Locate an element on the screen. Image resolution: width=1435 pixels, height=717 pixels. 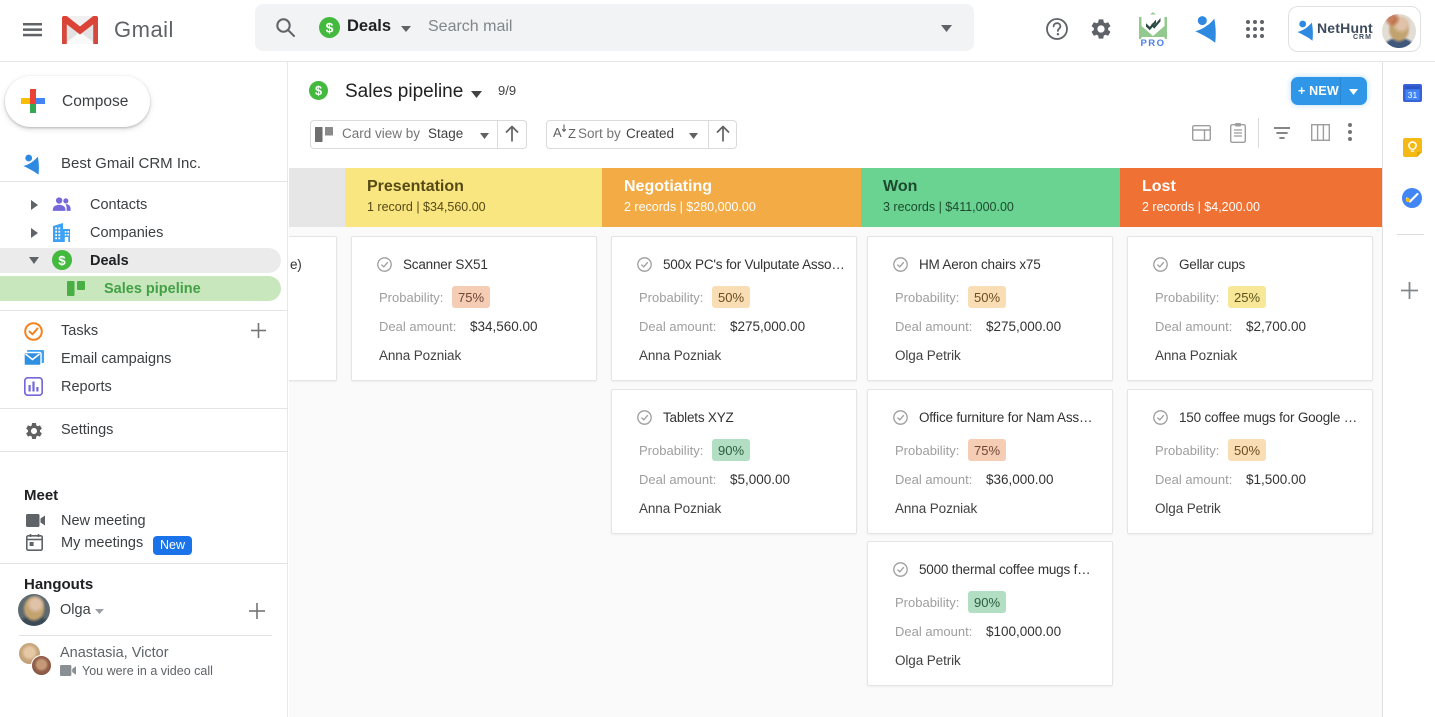
svg-text: 31 is located at coordinates (1413, 95).